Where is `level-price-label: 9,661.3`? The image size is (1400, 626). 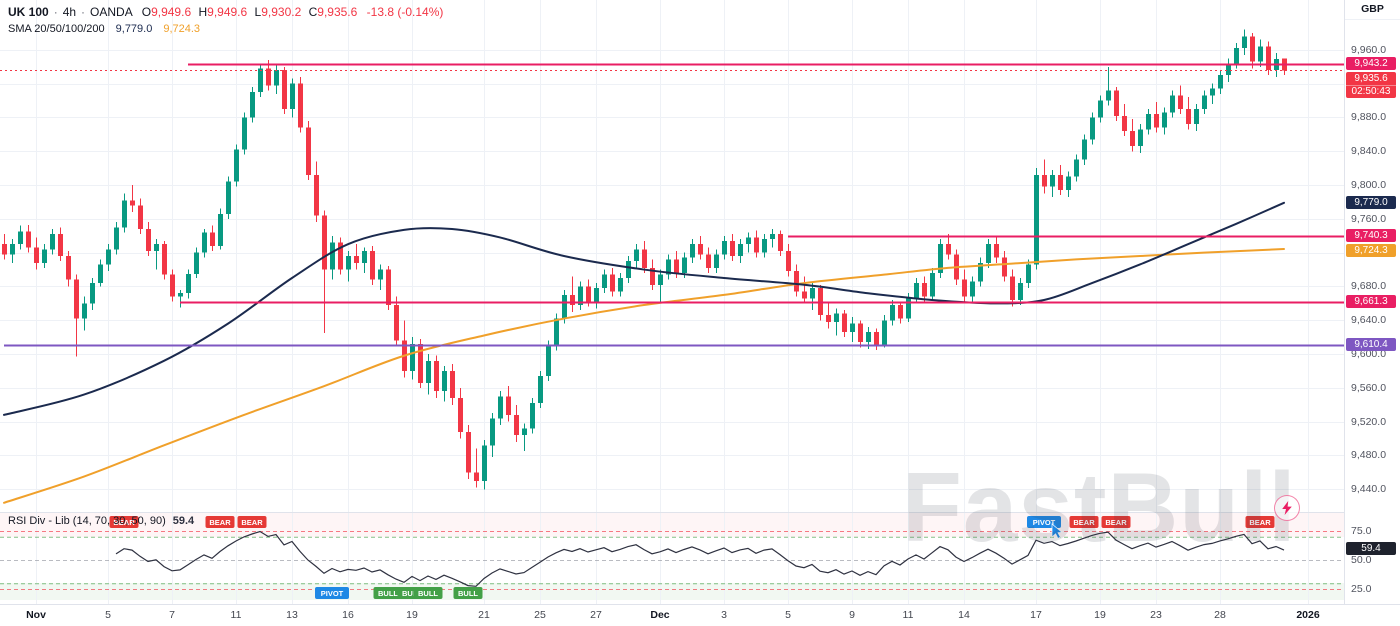
level-price-label: 9,661.3 is located at coordinates (1371, 302).